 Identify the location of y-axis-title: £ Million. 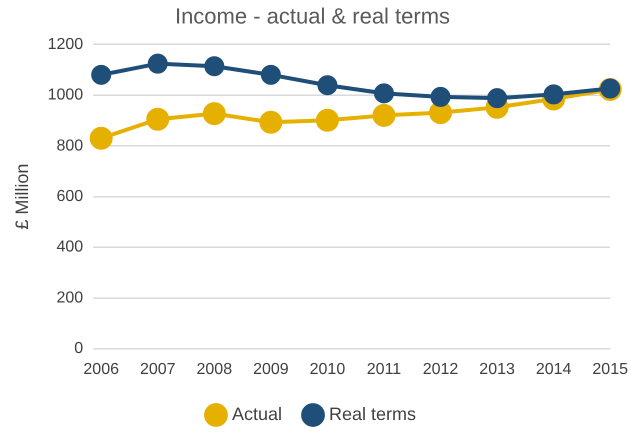
(22, 197).